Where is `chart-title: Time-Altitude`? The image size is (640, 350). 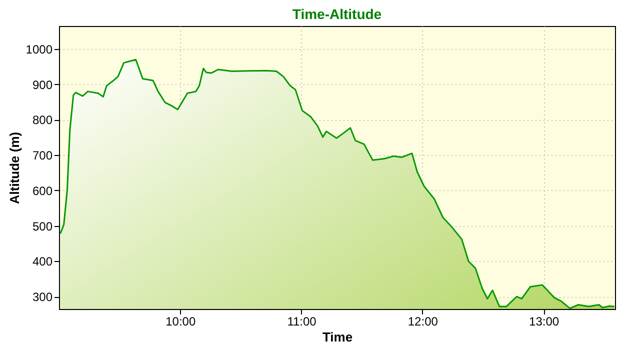
chart-title: Time-Altitude is located at coordinates (337, 14).